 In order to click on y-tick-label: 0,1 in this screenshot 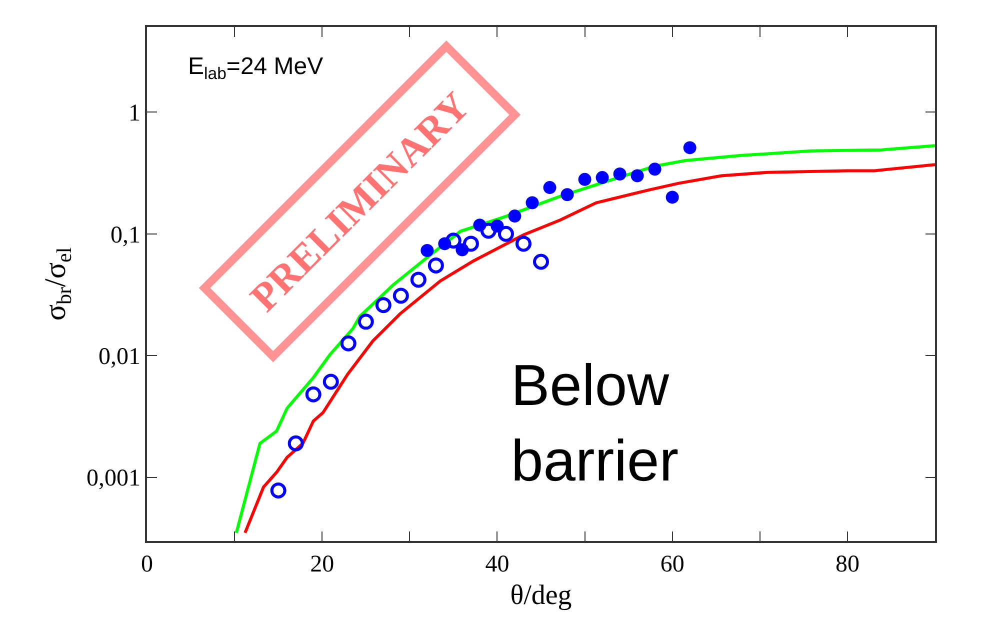, I will do `click(125, 235)`.